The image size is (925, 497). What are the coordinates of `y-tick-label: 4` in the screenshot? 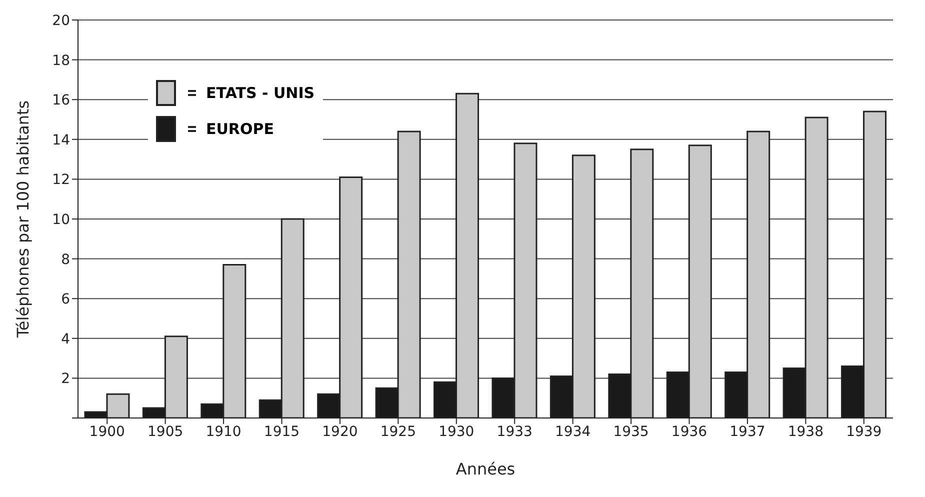 It's located at (65, 339).